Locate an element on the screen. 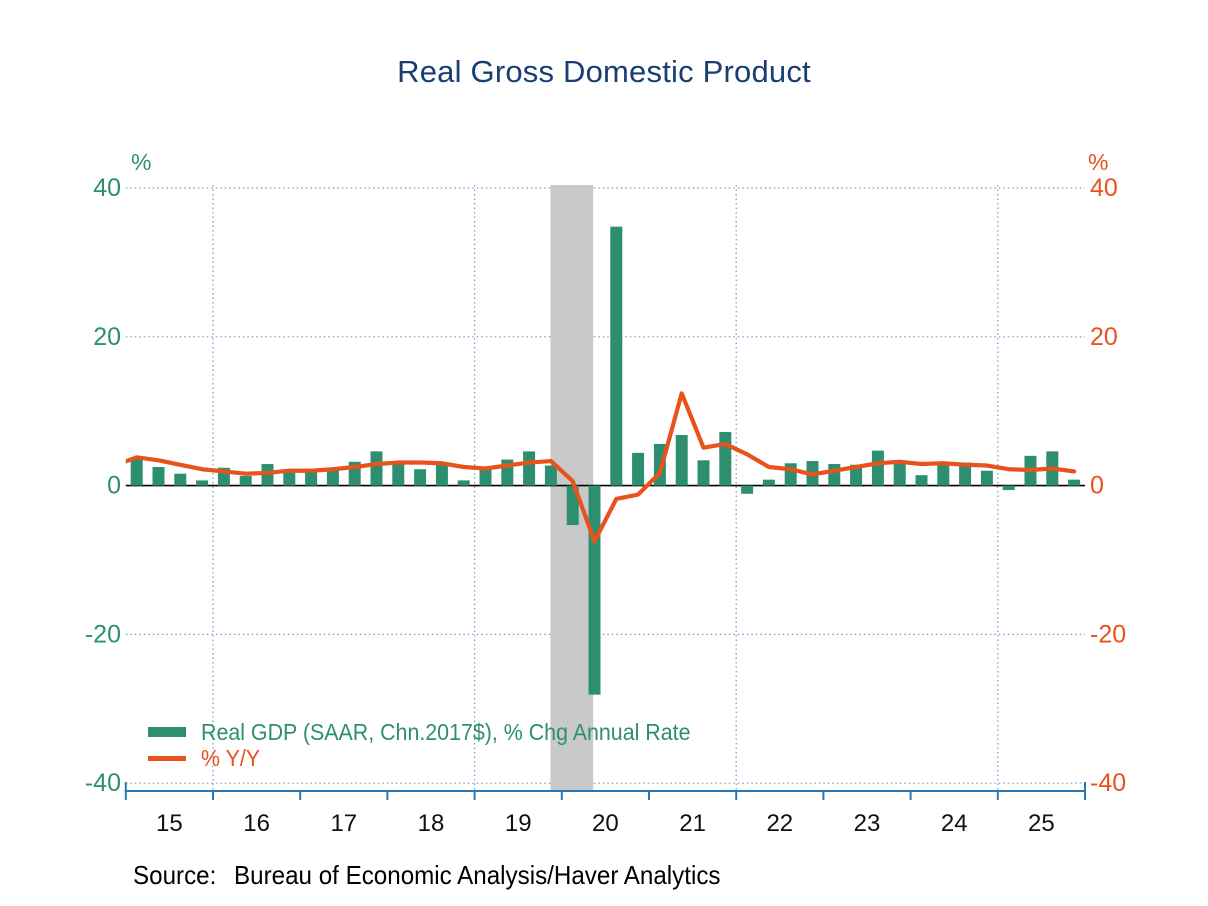 Image resolution: width=1208 pixels, height=906 pixels. gdp-bar-2022Q1 is located at coordinates (747, 489).